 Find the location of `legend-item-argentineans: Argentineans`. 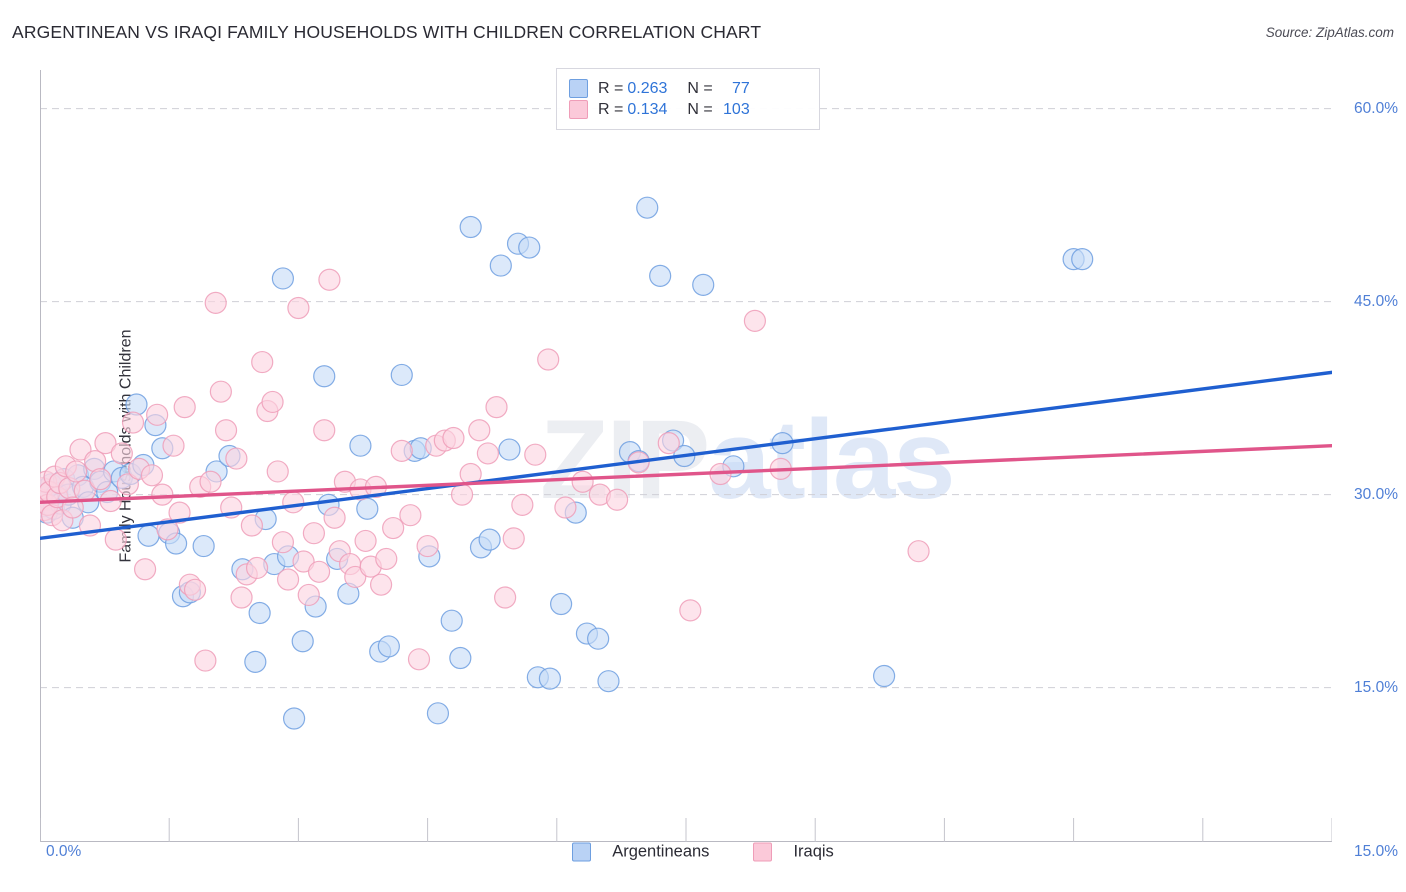

legend-item-argentineans: Argentineans is located at coordinates (640, 852).